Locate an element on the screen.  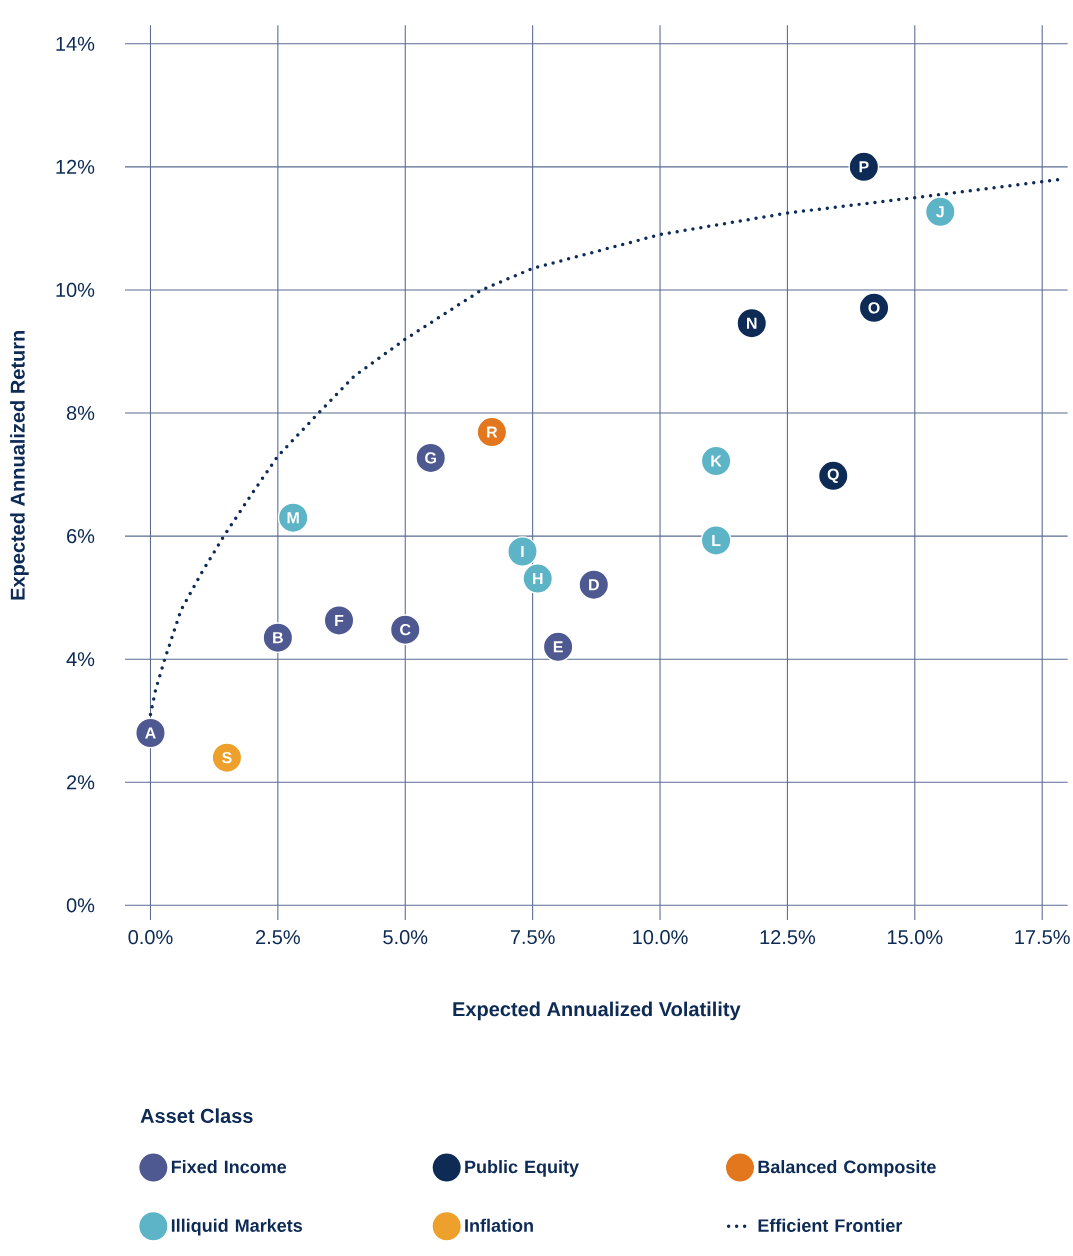
data-label: J is located at coordinates (940, 212).